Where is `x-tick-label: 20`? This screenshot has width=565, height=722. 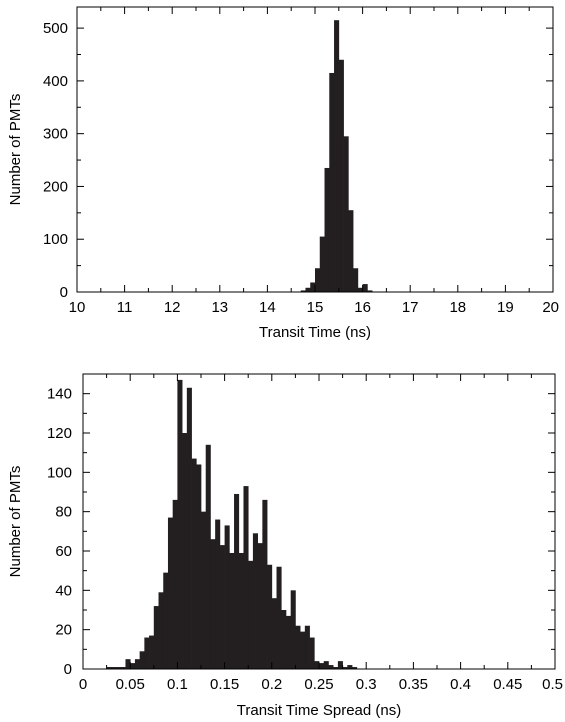
x-tick-label: 20 is located at coordinates (550, 307).